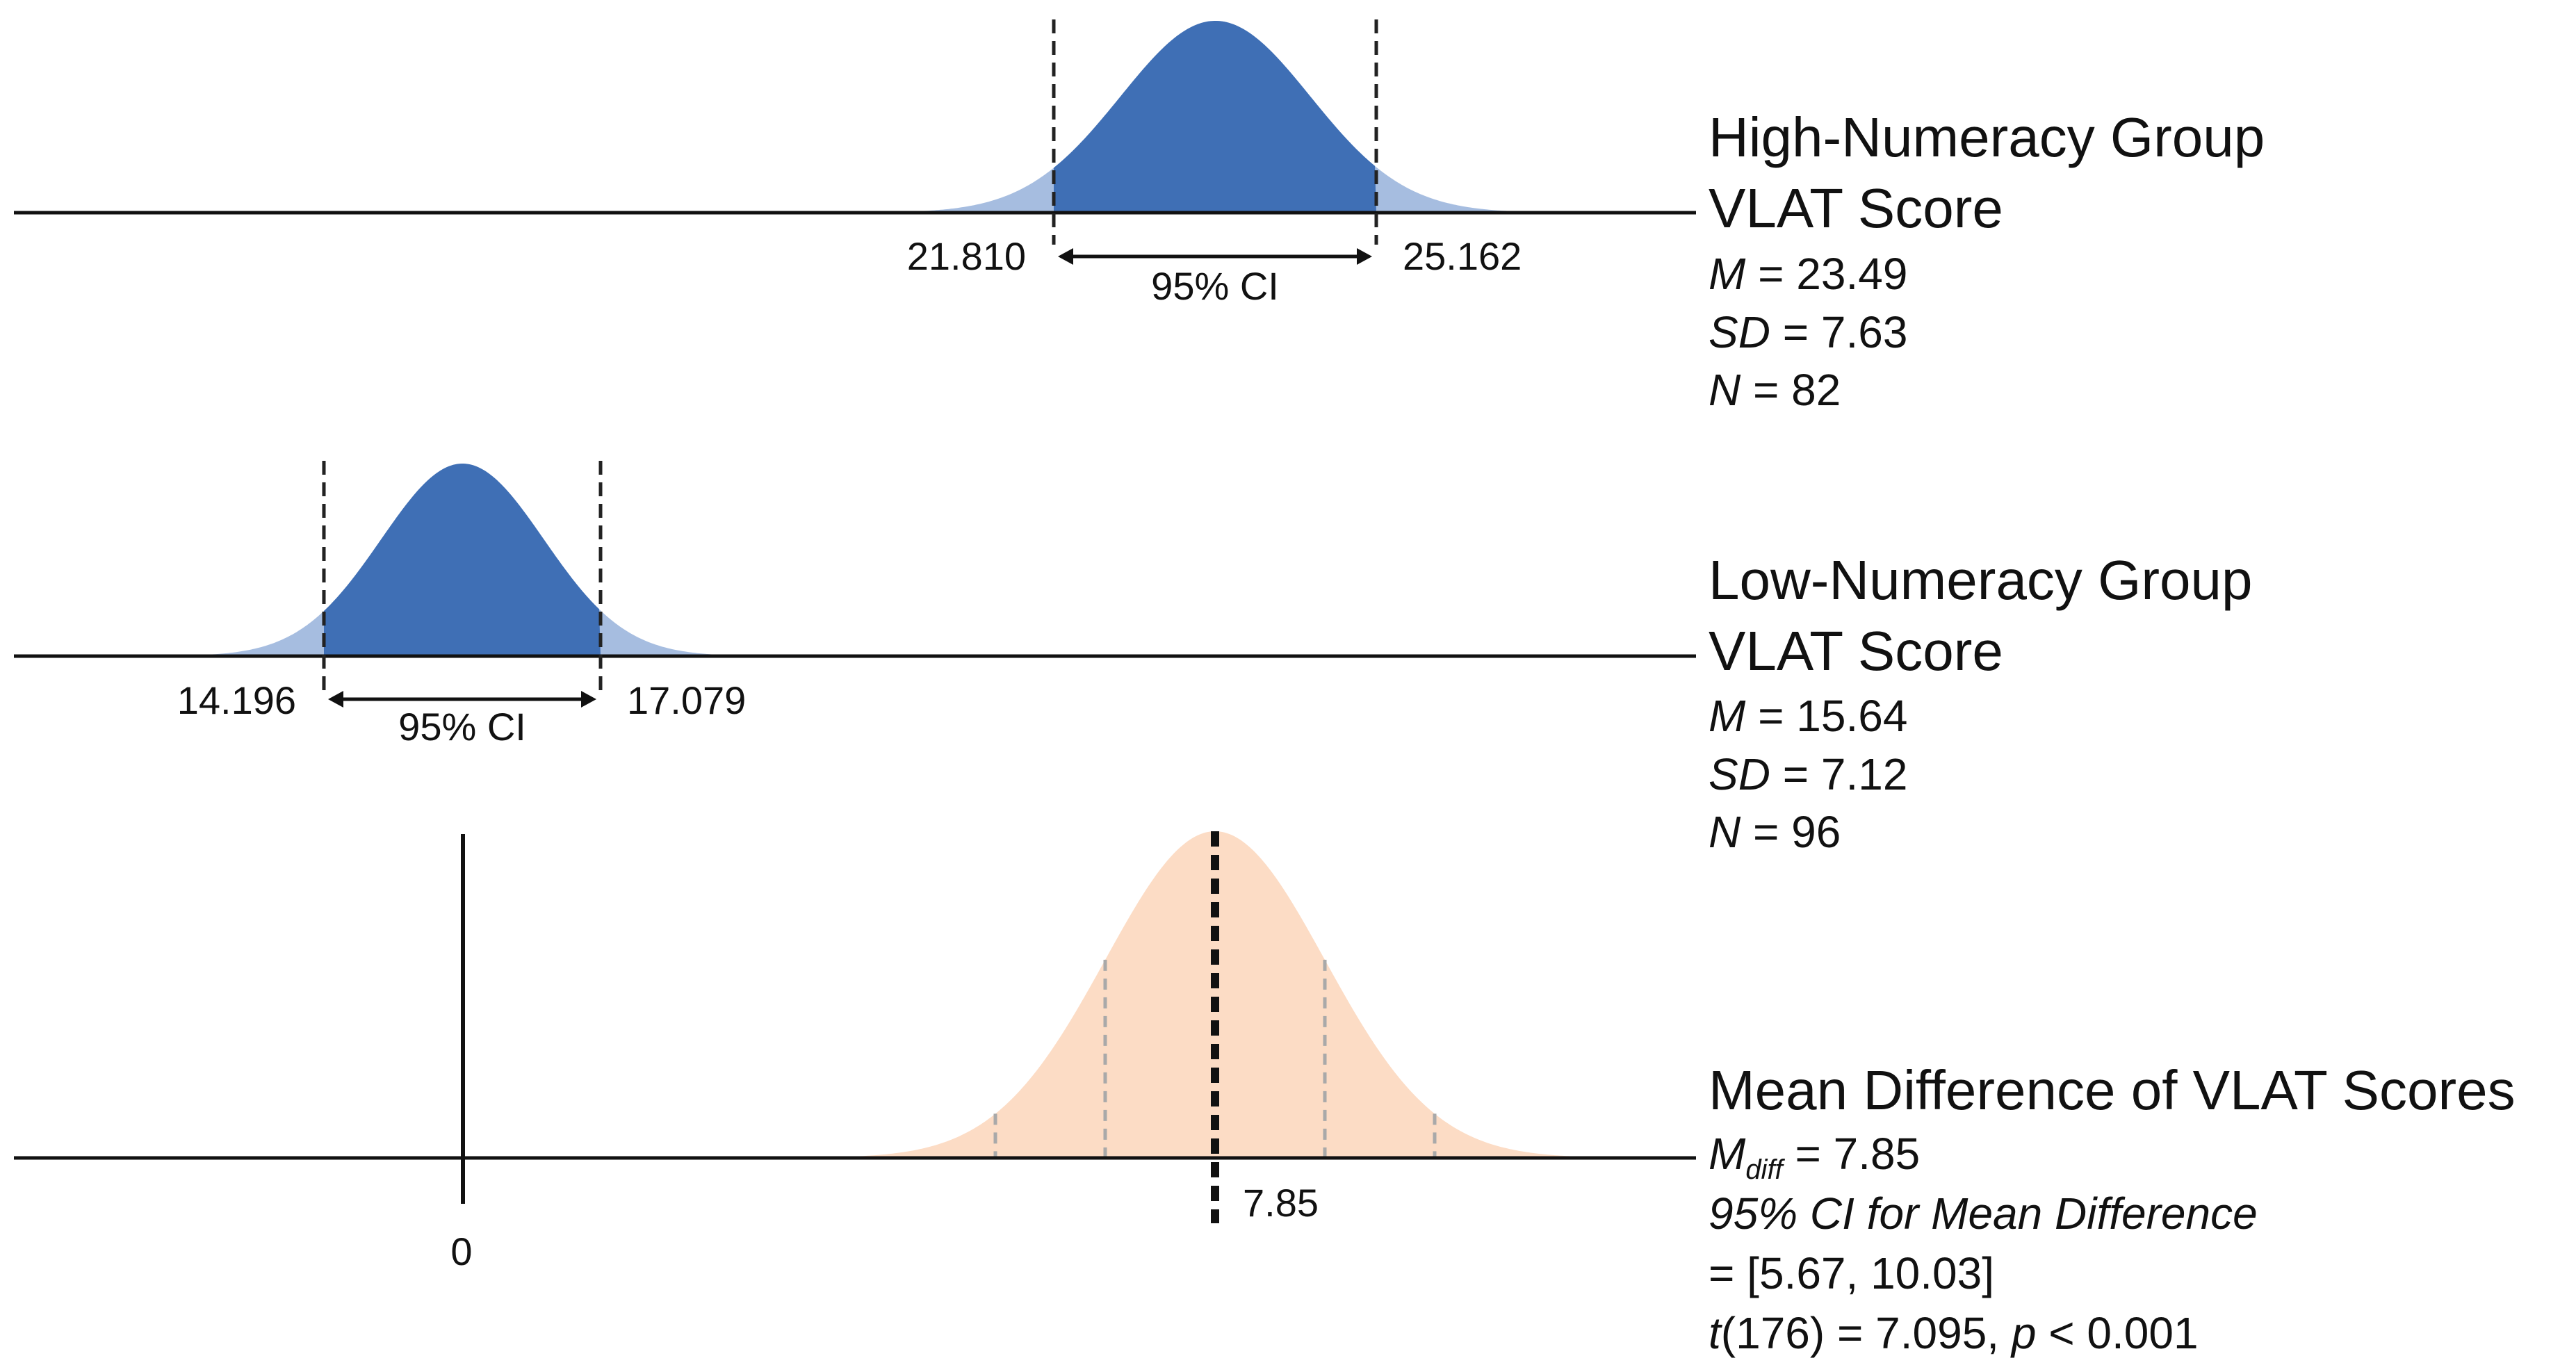 Image resolution: width=2576 pixels, height=1372 pixels. Describe the element at coordinates (236, 700) in the screenshot. I see `low-ci-lower-label: 14.196` at that location.